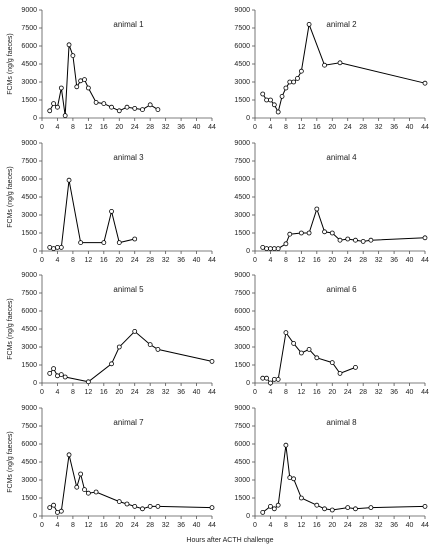 This screenshot has height=550, width=432. I want to click on x-tick-label: 28, so click(150, 525).